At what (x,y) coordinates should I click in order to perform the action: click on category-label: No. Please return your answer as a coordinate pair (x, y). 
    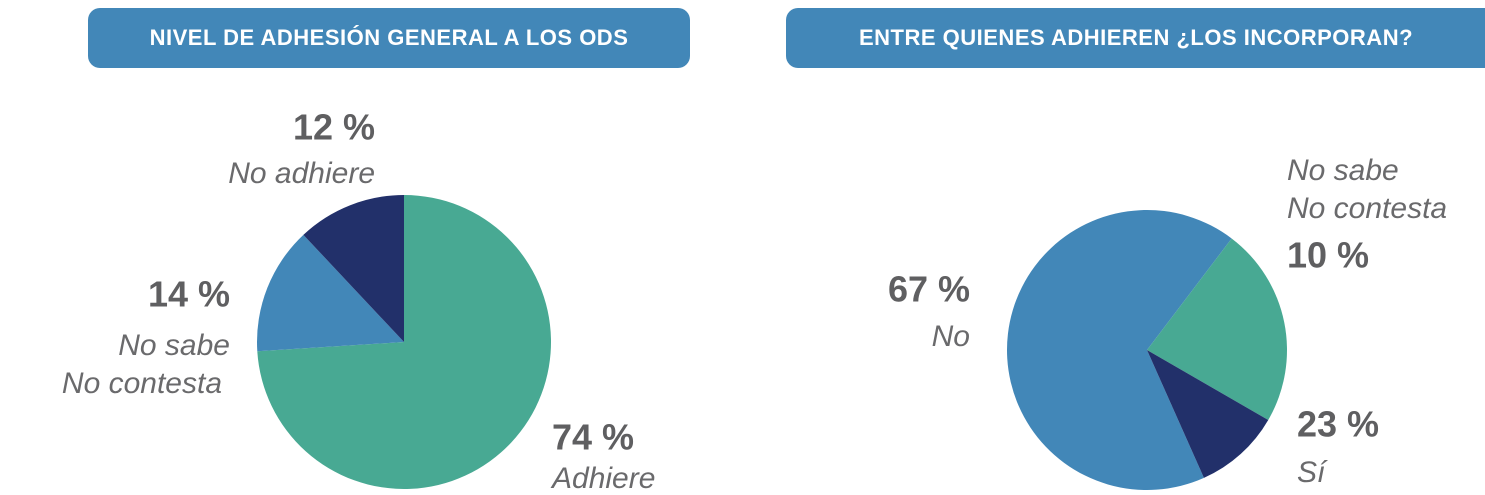
    Looking at the image, I should click on (951, 336).